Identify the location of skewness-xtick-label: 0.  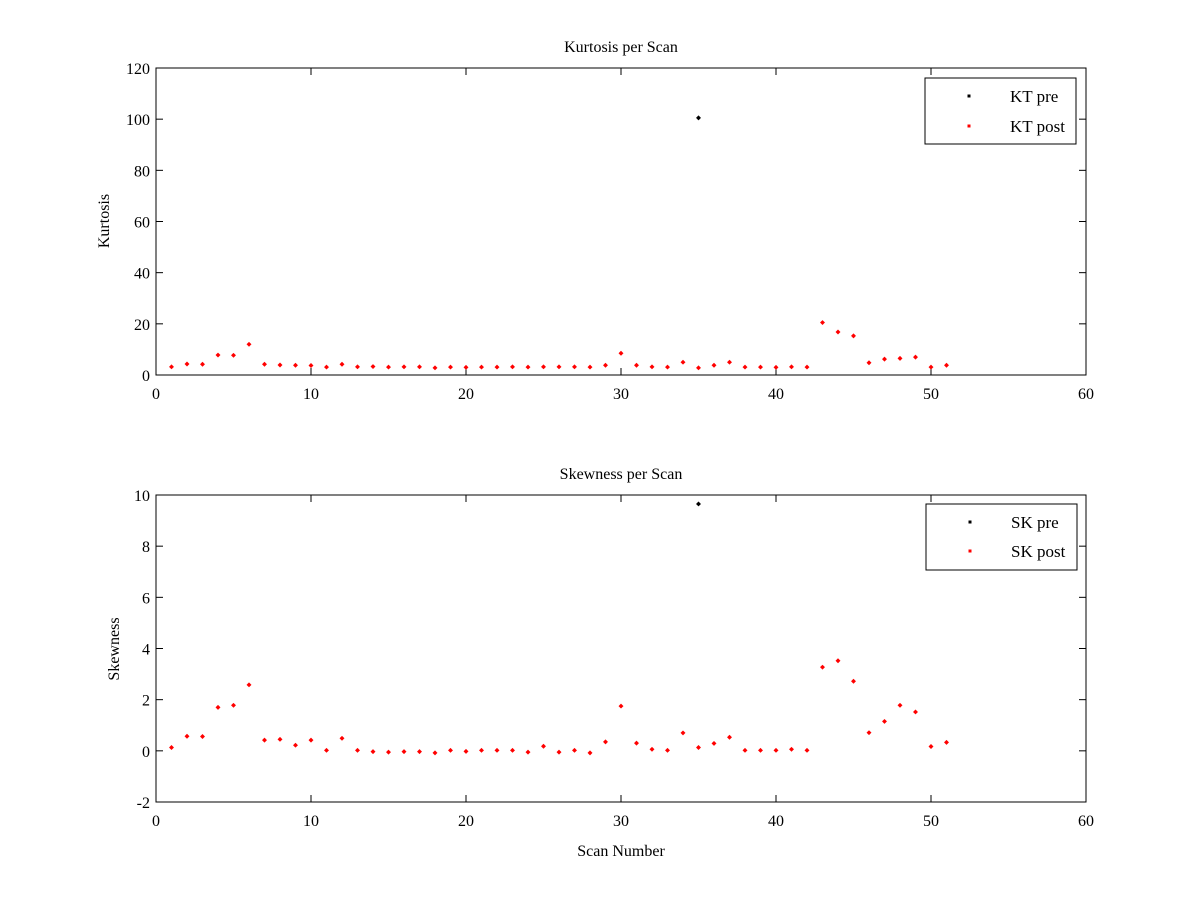
(156, 821).